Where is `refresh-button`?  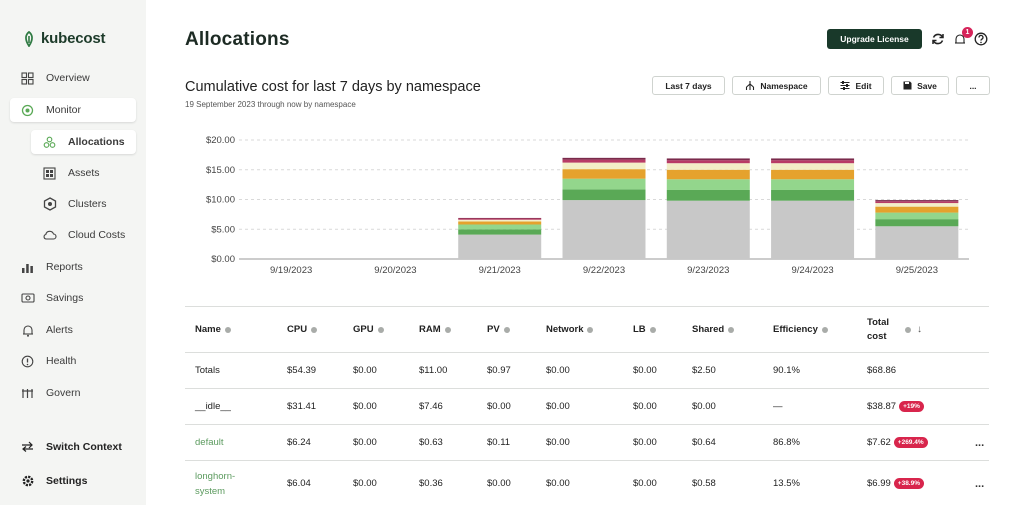
refresh-button is located at coordinates (938, 39).